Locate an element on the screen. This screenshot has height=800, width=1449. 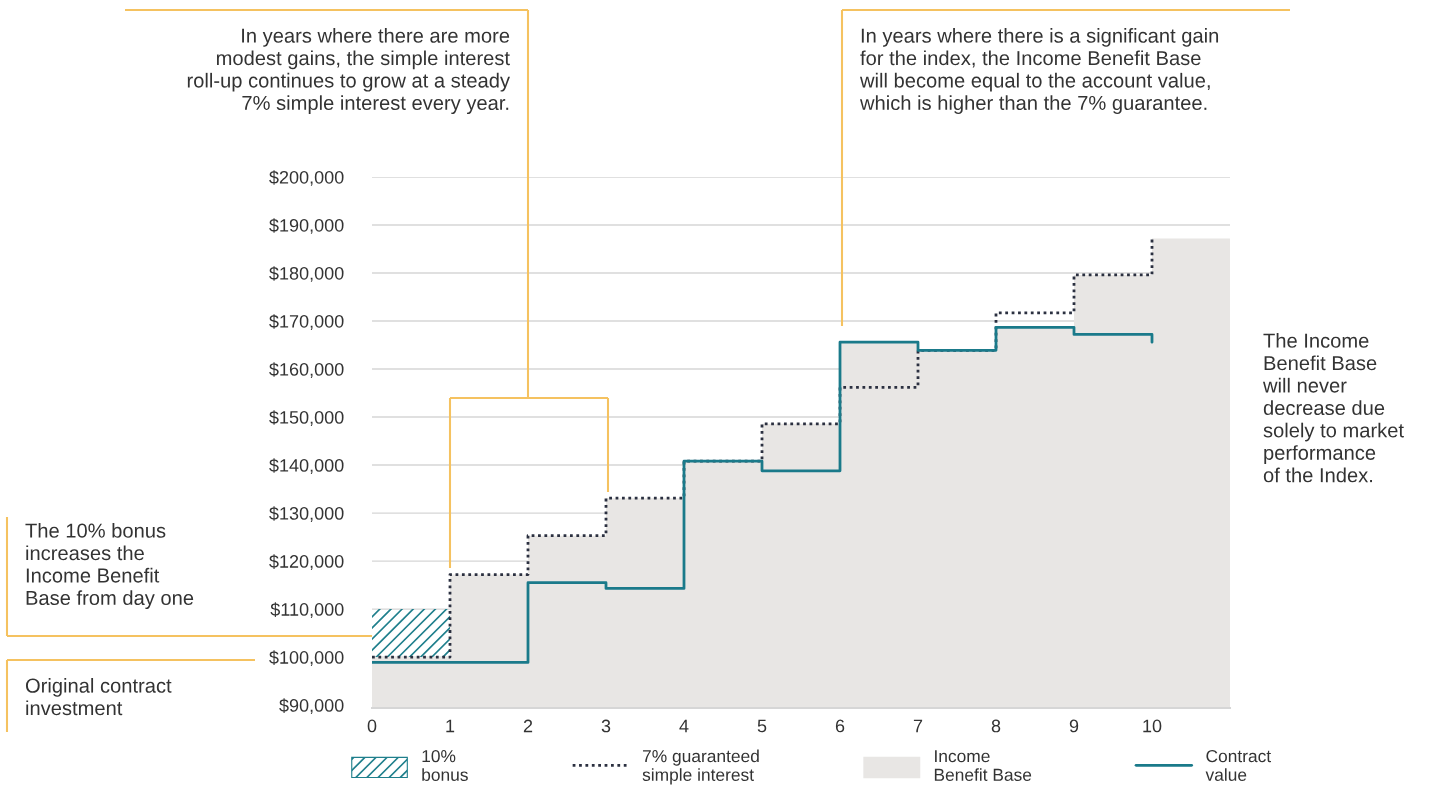
text: The Income Benefit Base will never decrease due solely to market performance of the Index. is located at coordinates (1333, 408).